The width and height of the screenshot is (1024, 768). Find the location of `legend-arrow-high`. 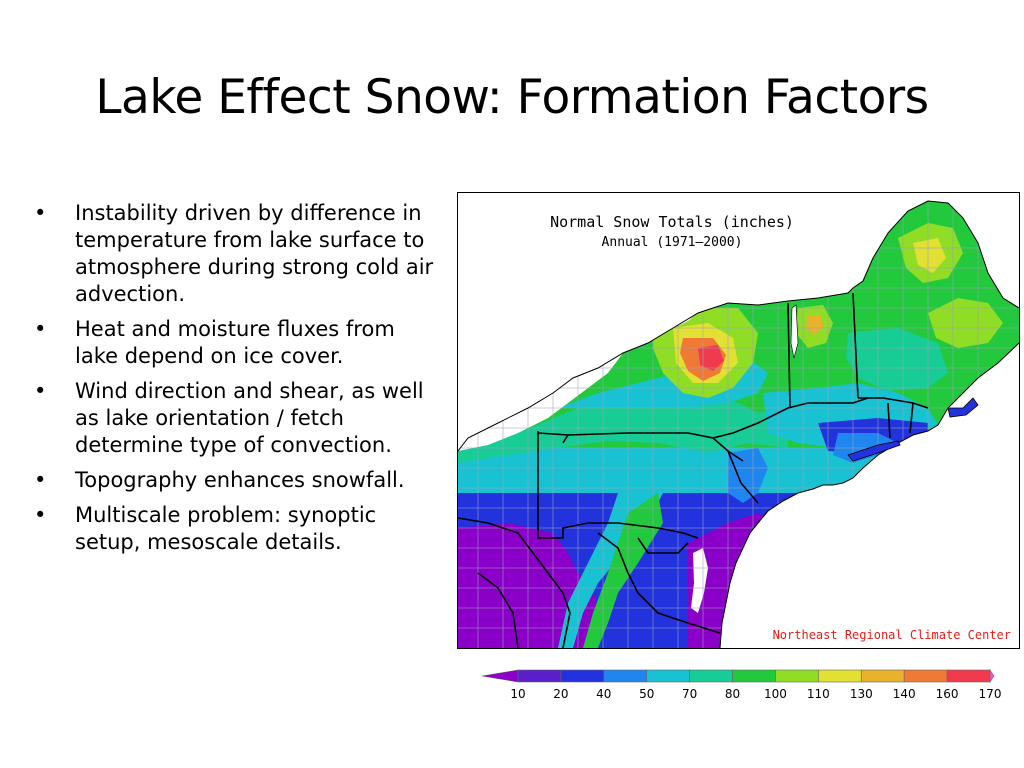

legend-arrow-high is located at coordinates (992, 676).